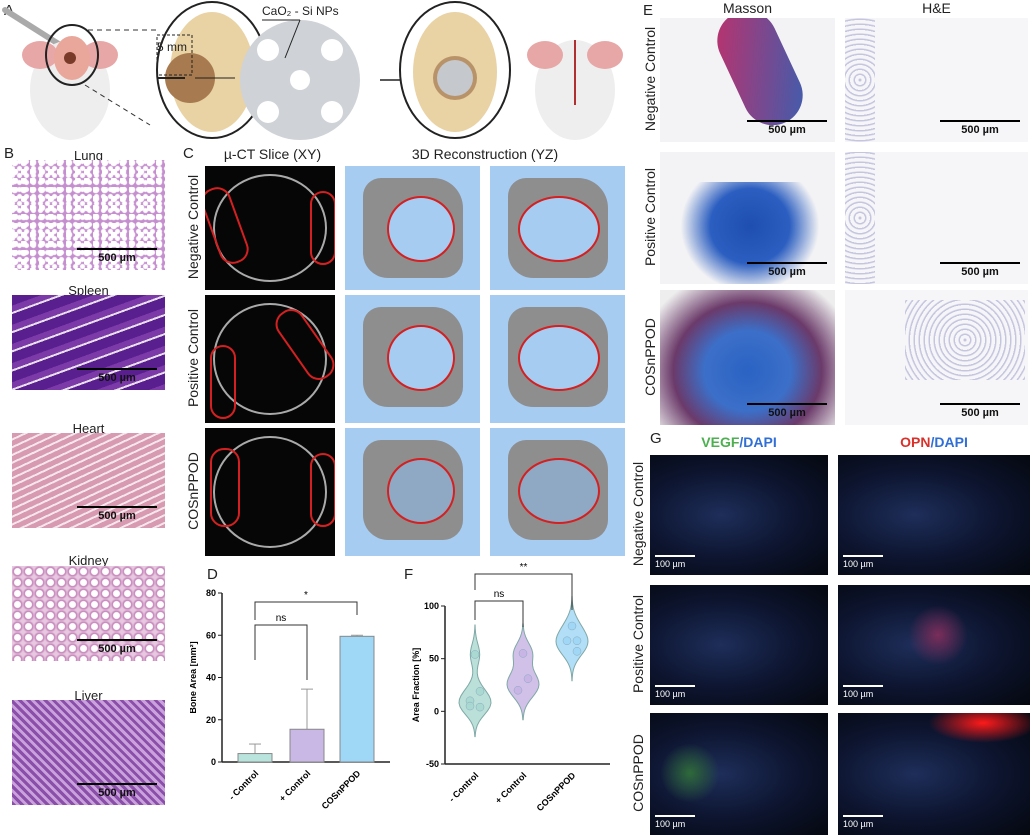  I want to click on significance-label: *, so click(306, 595).